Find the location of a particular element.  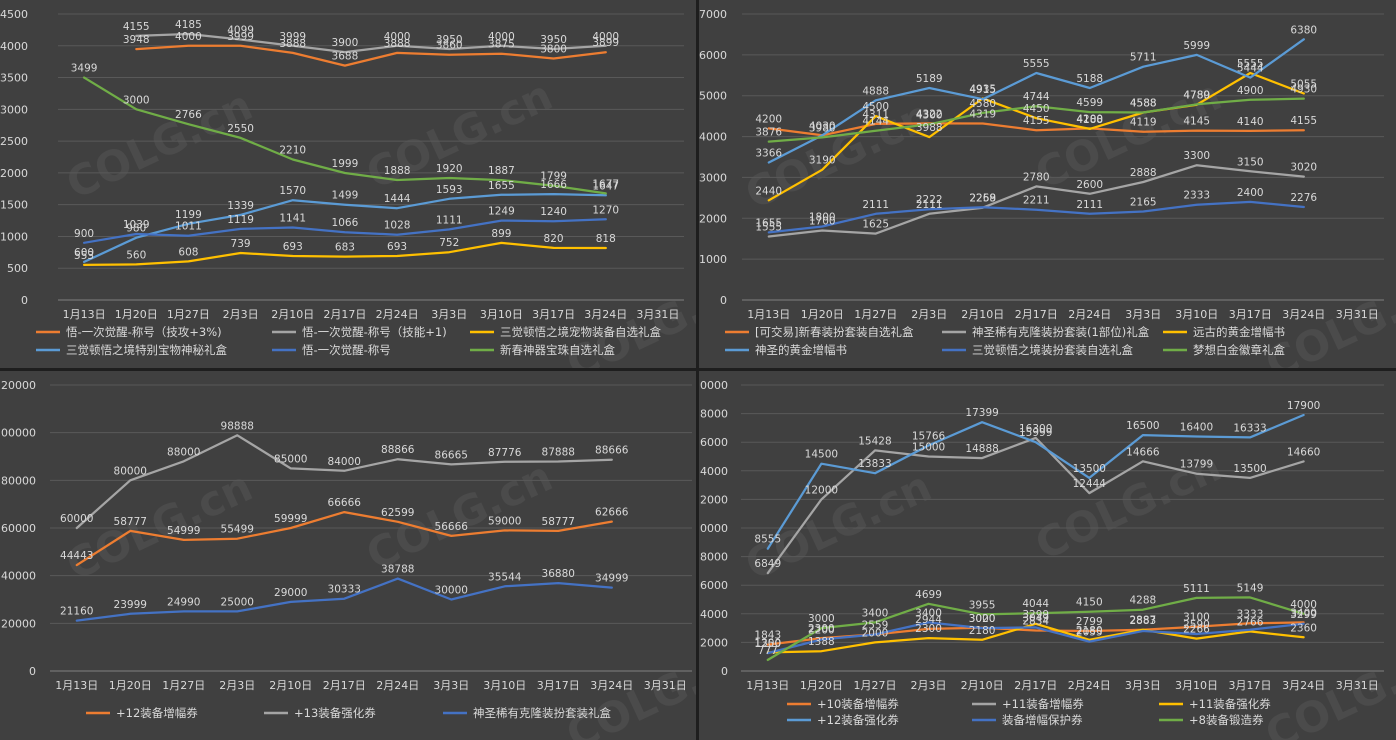

data-label: 1999 is located at coordinates (345, 164).